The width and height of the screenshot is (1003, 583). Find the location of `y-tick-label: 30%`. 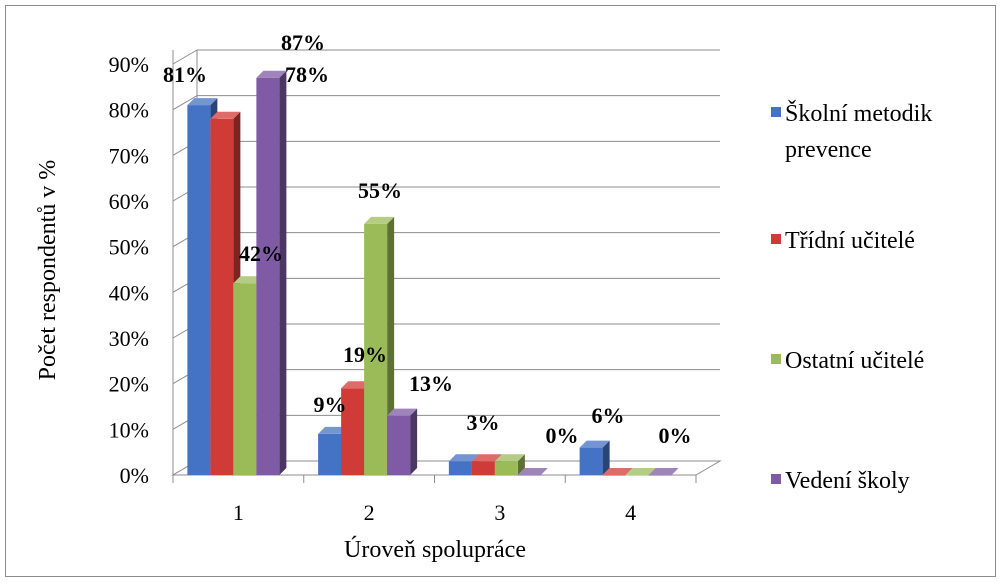

y-tick-label: 30% is located at coordinates (129, 338).